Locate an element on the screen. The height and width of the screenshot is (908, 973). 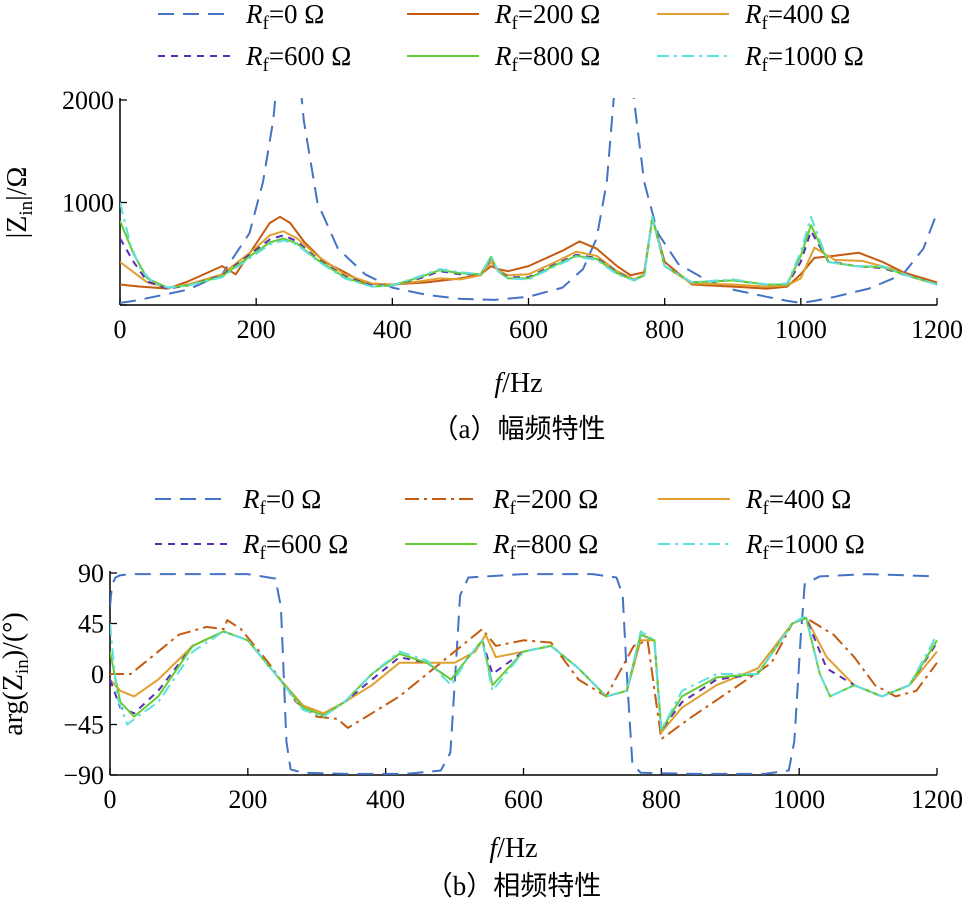
y-tick-label: 45 is located at coordinates (91, 624).